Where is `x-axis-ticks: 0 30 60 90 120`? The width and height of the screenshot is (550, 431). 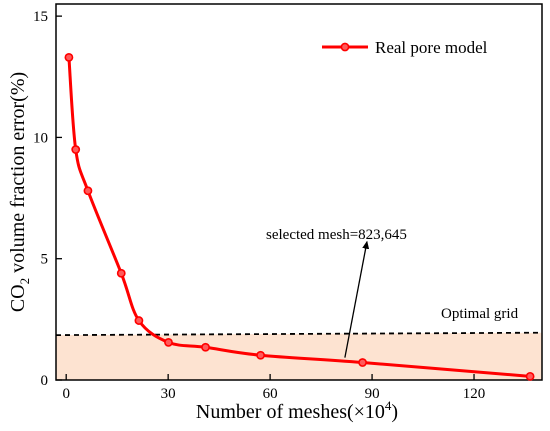
x-axis-ticks: 0 30 60 90 120 is located at coordinates (273, 388).